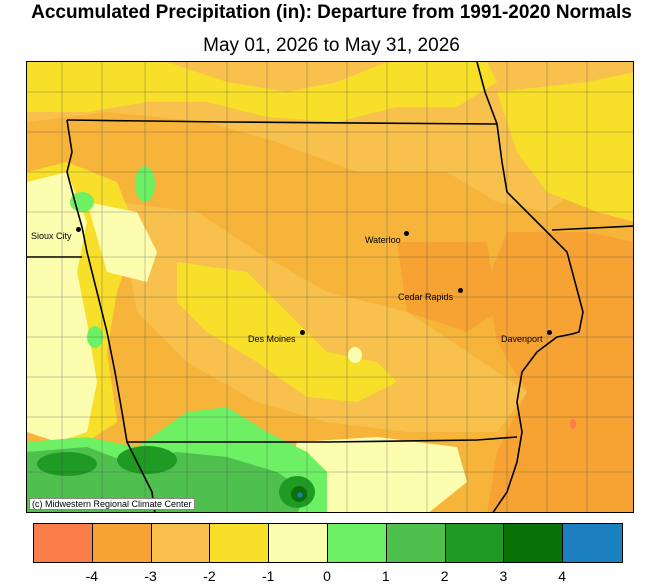 The image size is (663, 585). Describe the element at coordinates (377, 474) in the screenshot. I see `pale-region-south` at that location.